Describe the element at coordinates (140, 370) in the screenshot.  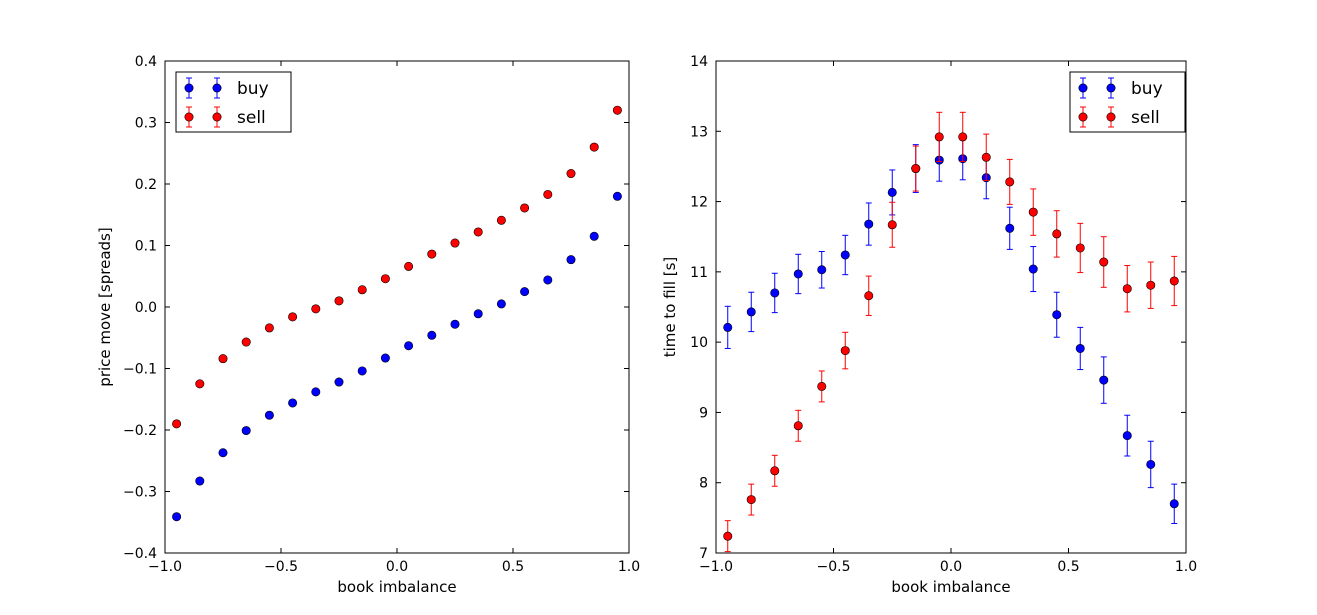
I see `y-tick-label: −0.1` at that location.